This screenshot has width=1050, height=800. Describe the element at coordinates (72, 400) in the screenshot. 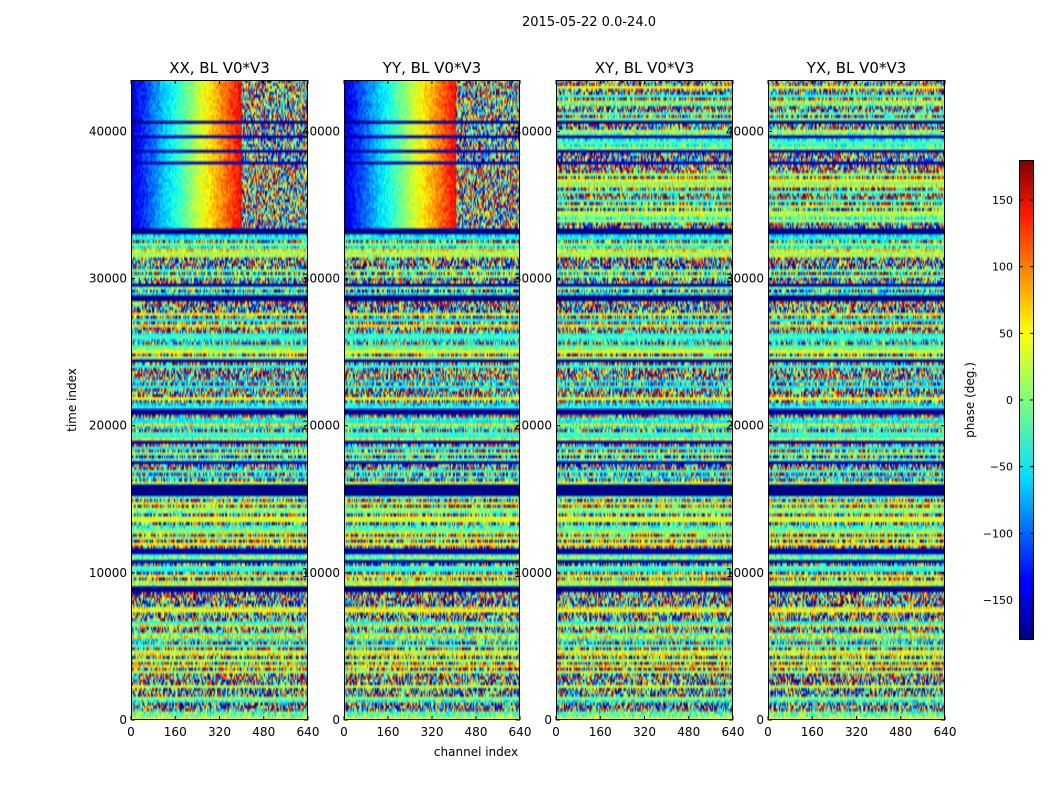

I see `y-axis-label: time index` at that location.